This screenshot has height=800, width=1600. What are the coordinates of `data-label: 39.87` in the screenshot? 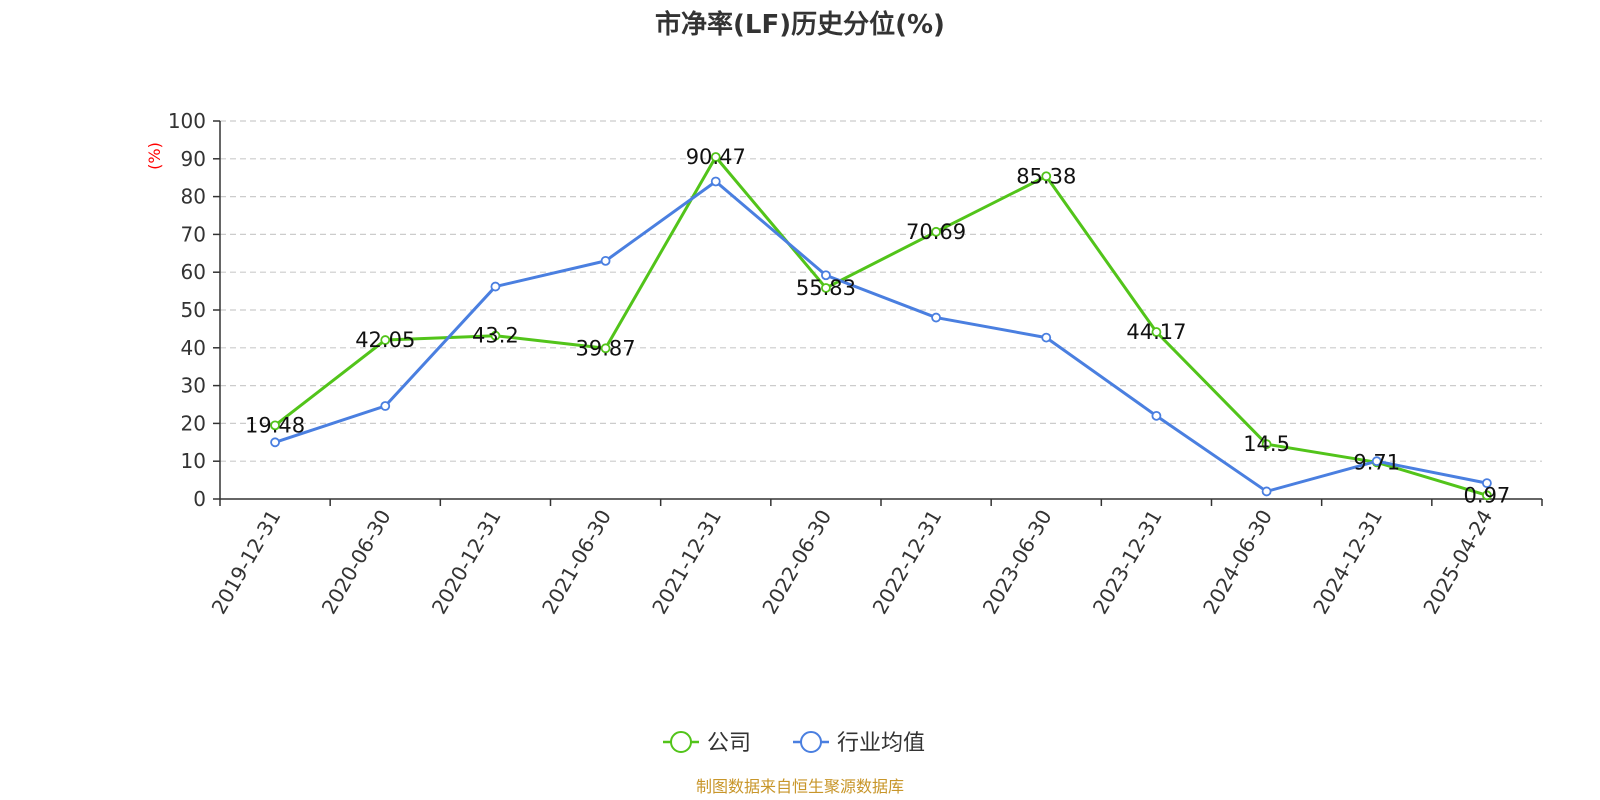 It's located at (606, 348).